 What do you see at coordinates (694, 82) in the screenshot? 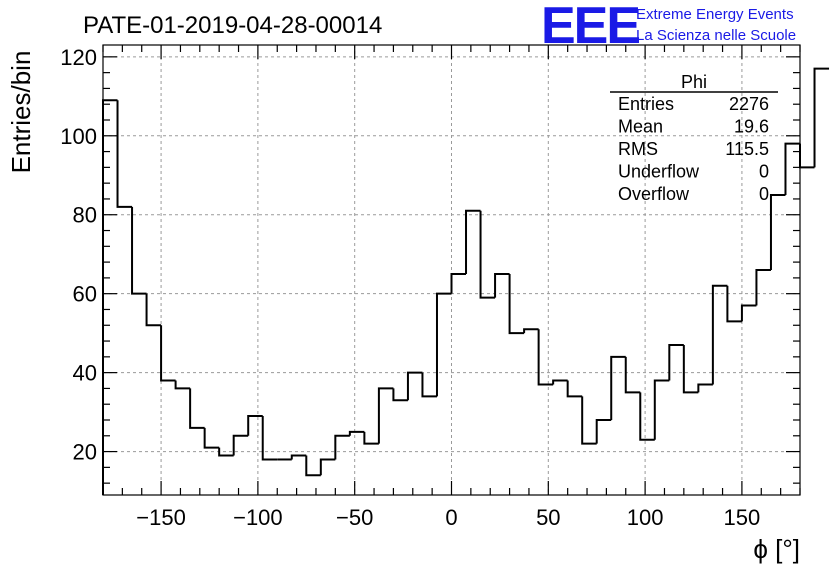
I see `stats-title: Phi` at bounding box center [694, 82].